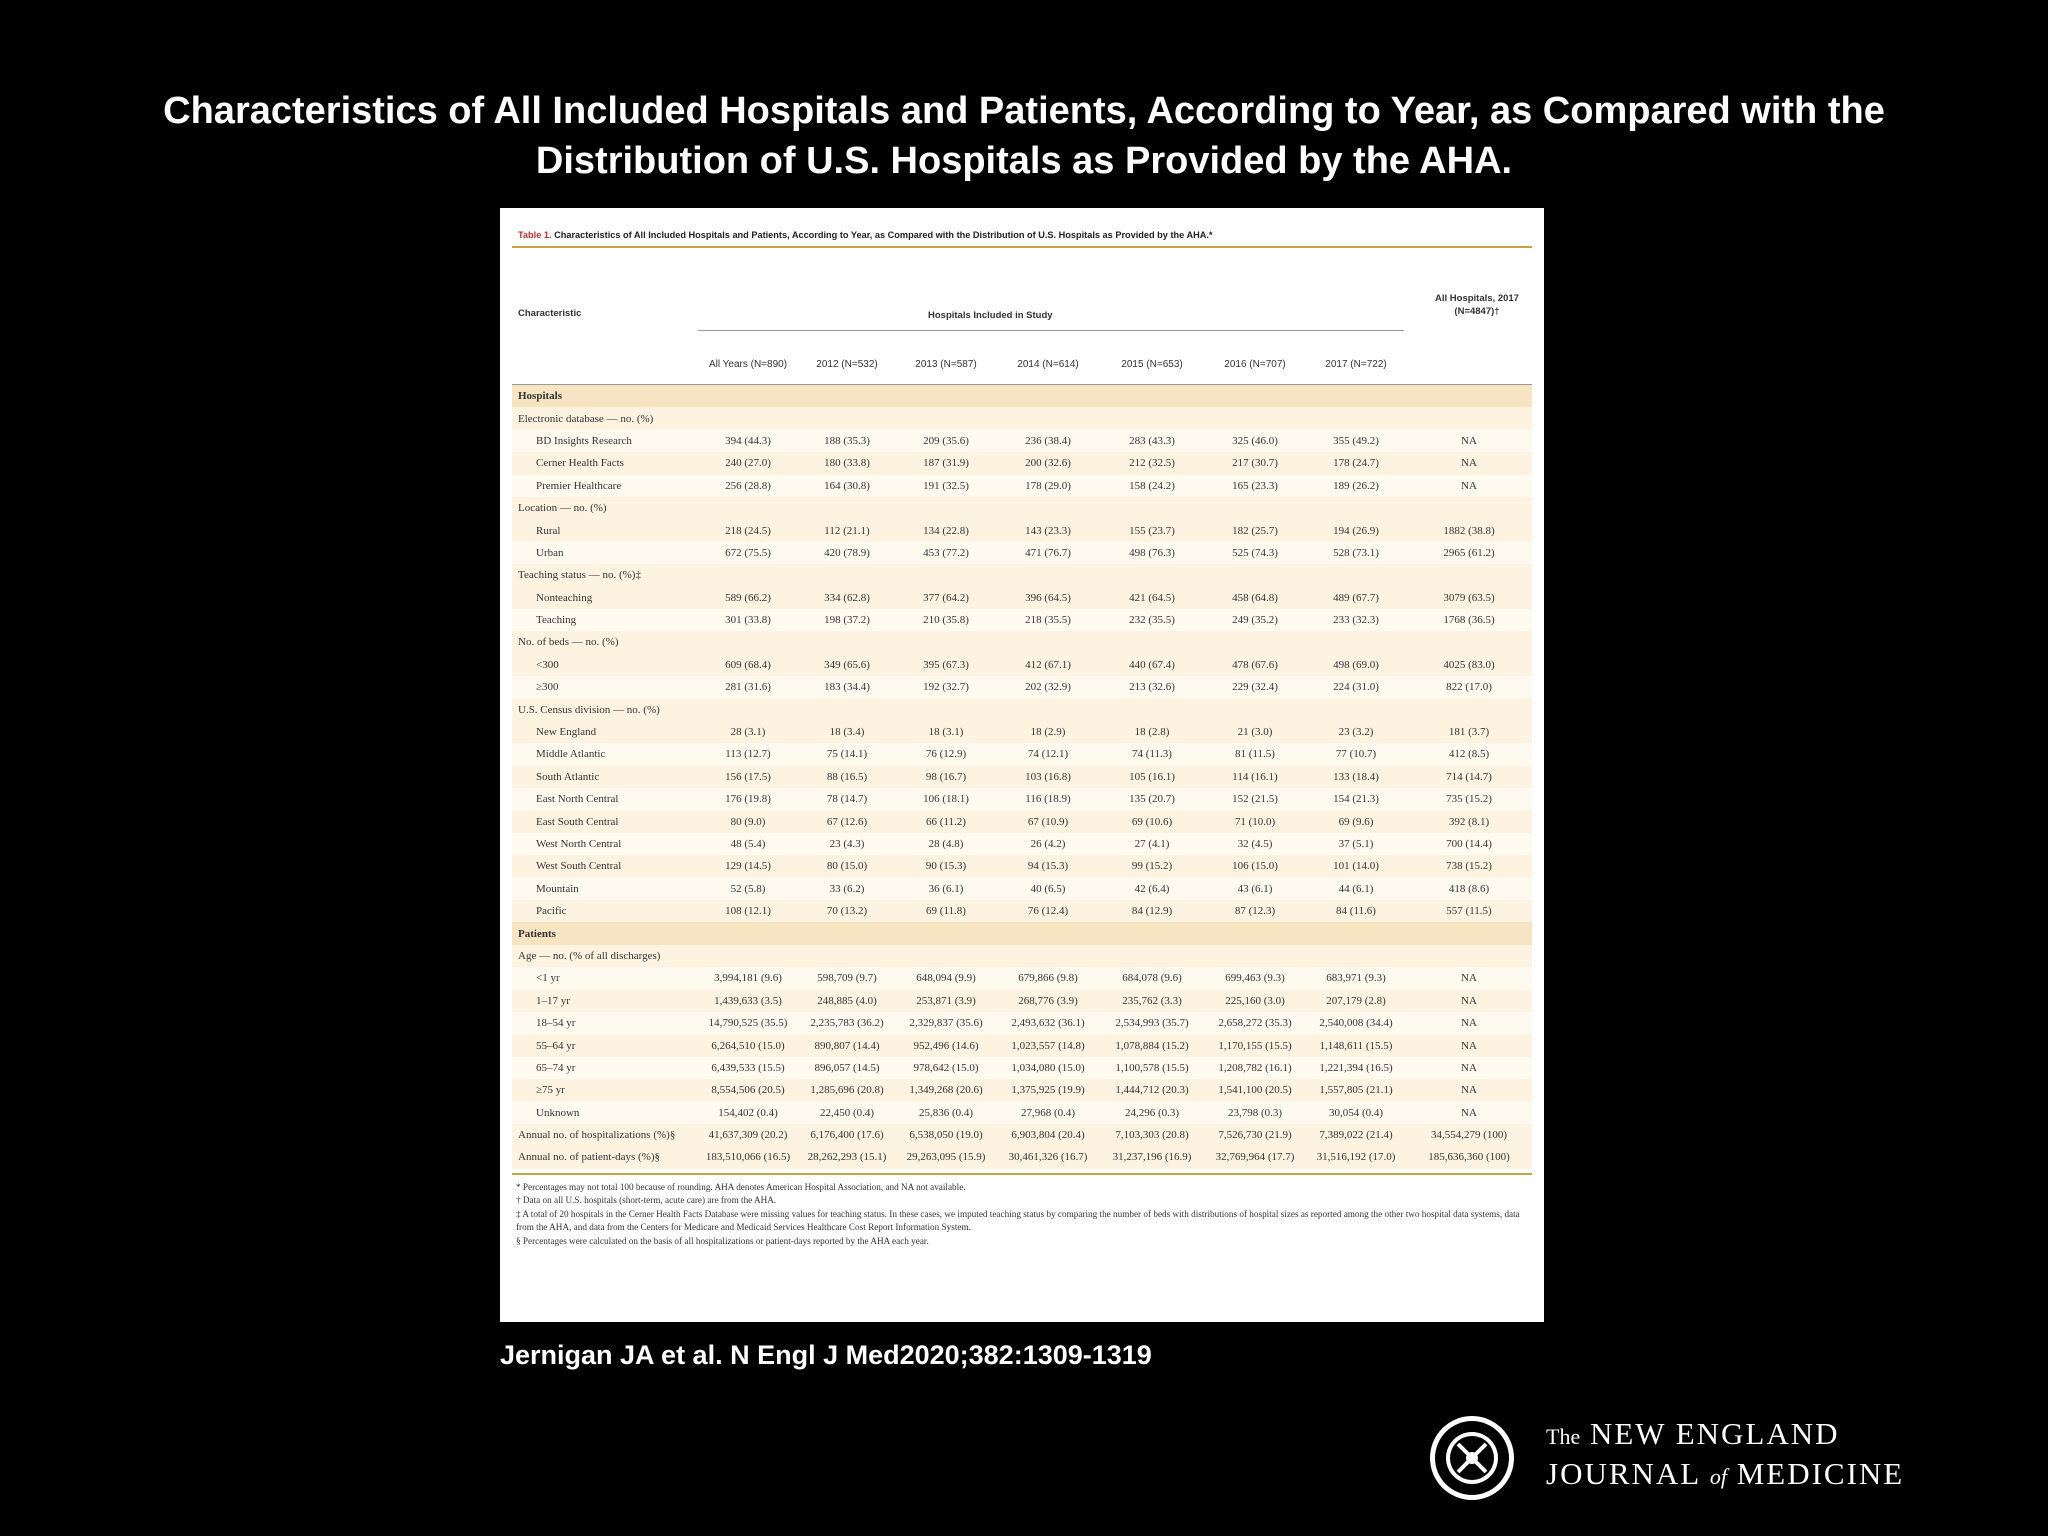 The height and width of the screenshot is (1536, 2048). Describe the element at coordinates (1255, 754) in the screenshot. I see `table-cell: 81 (11.5)` at that location.